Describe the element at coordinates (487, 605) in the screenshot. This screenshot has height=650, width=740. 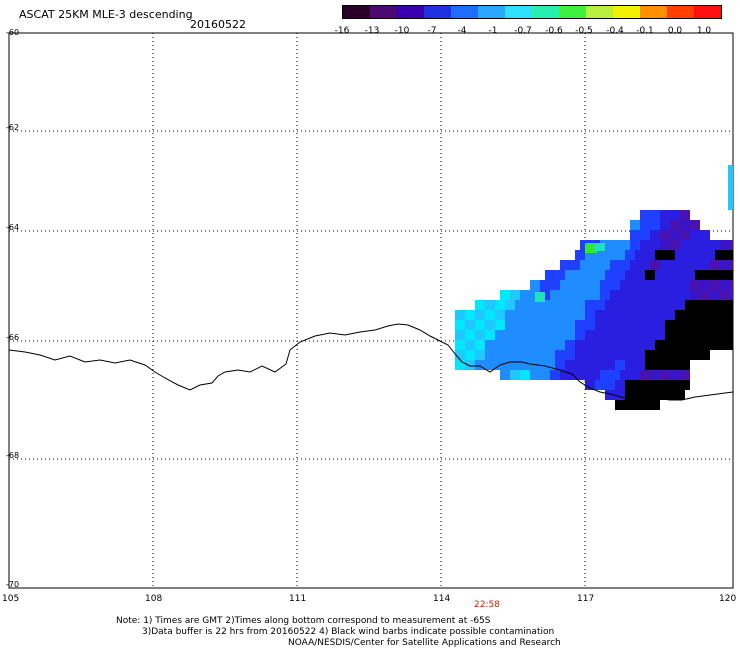
I see `pass-time-label: 22:58` at that location.